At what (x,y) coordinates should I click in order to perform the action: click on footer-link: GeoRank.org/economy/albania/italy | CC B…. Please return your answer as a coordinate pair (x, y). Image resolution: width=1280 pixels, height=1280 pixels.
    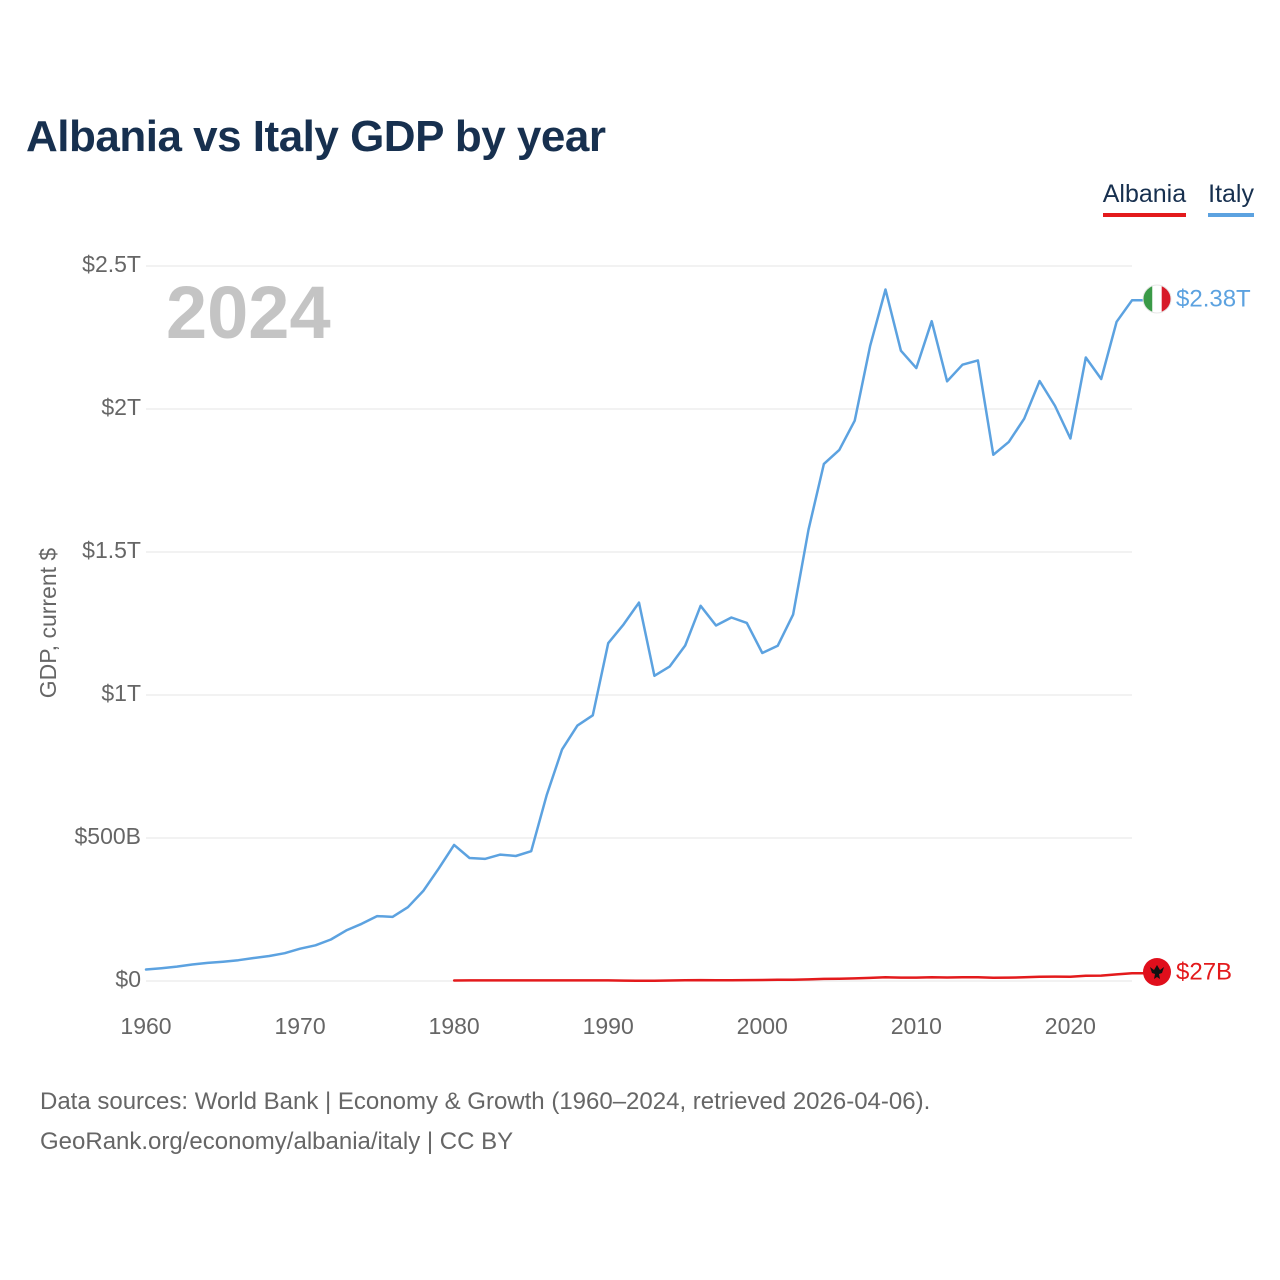
    Looking at the image, I should click on (277, 1141).